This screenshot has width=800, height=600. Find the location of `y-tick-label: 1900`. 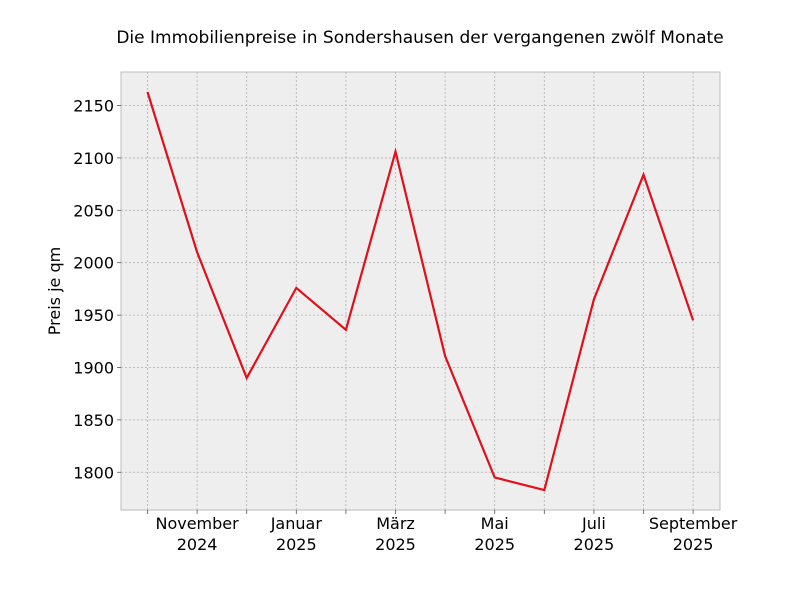

y-tick-label: 1900 is located at coordinates (93, 367).